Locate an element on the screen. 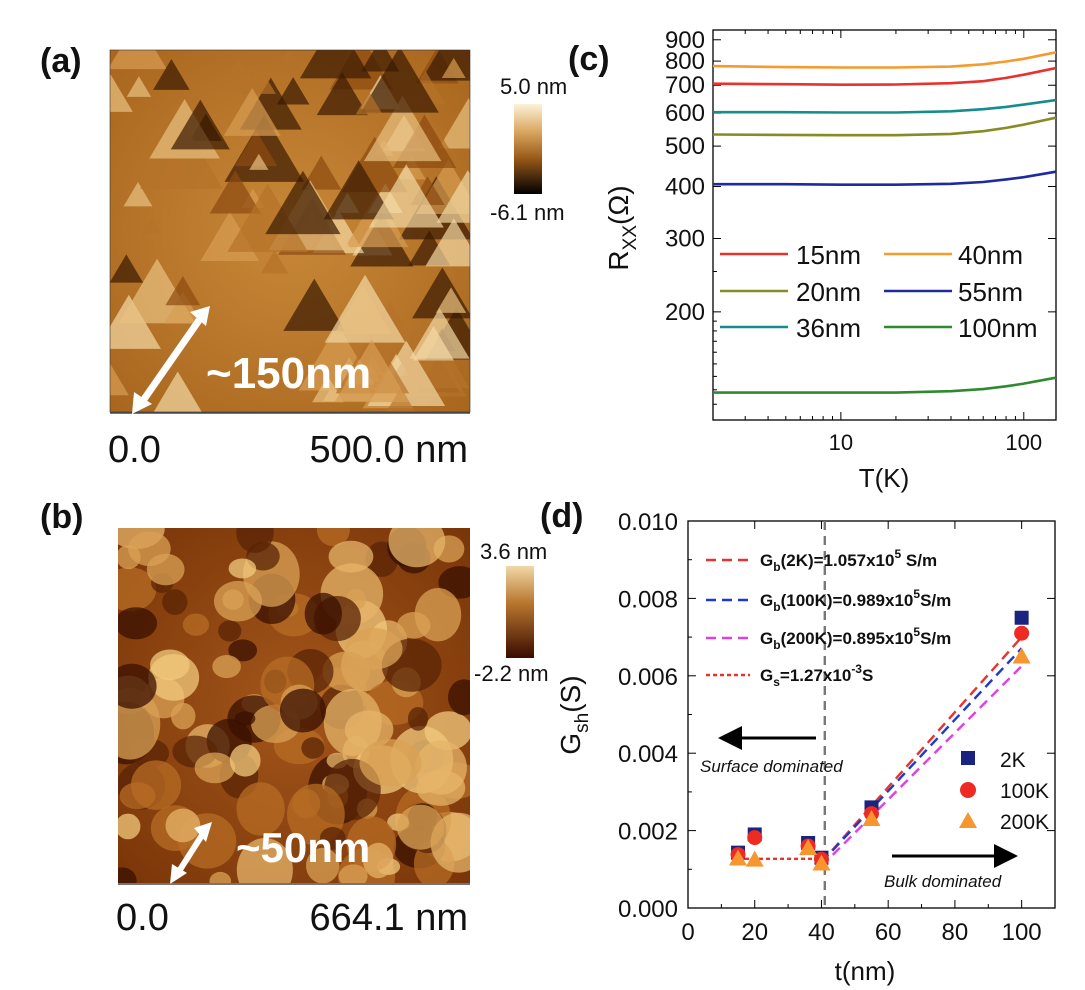 This screenshot has width=1085, height=990. marker-legend-200k: 200K is located at coordinates (1004, 822).